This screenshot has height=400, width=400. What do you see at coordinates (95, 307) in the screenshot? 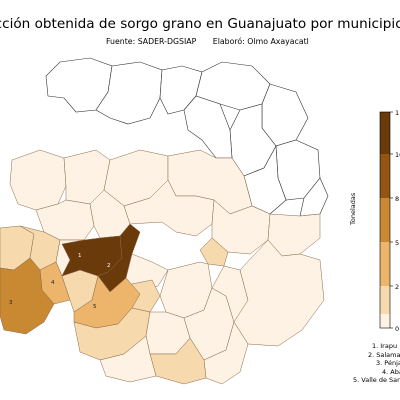
I see `region-label: 5` at bounding box center [95, 307].